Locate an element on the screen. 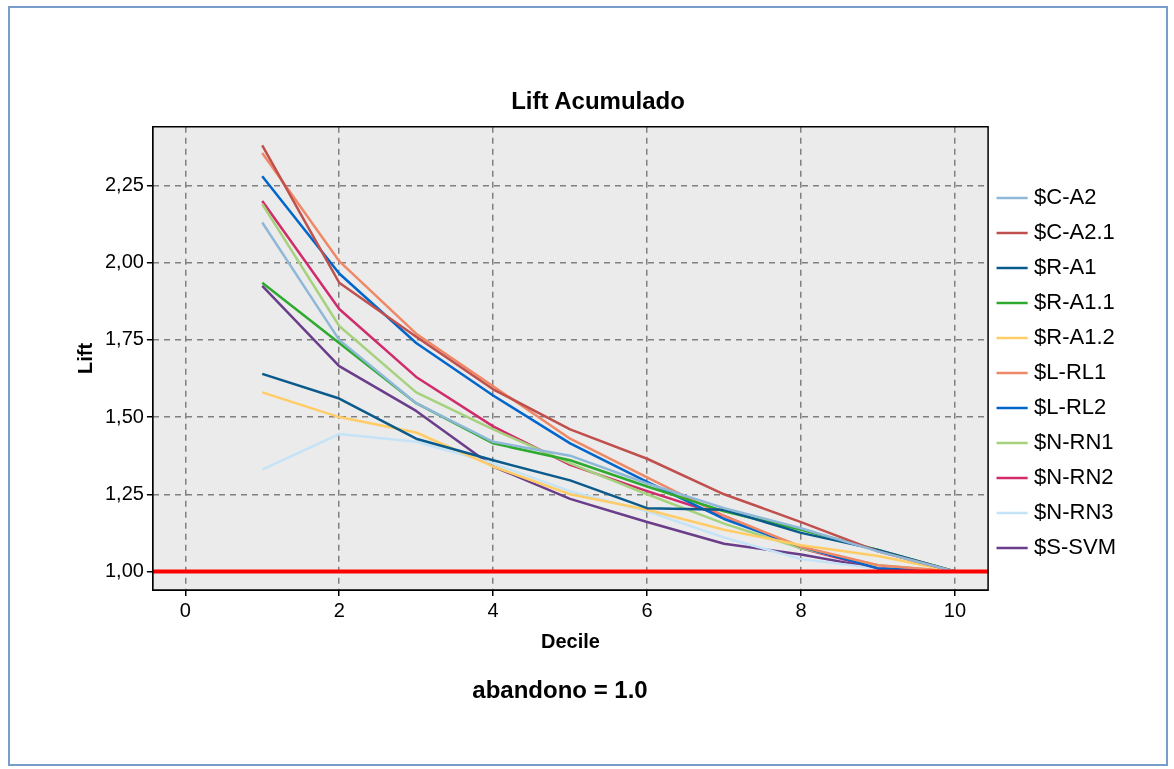  legend-label: $C-A2.1 is located at coordinates (1074, 232).